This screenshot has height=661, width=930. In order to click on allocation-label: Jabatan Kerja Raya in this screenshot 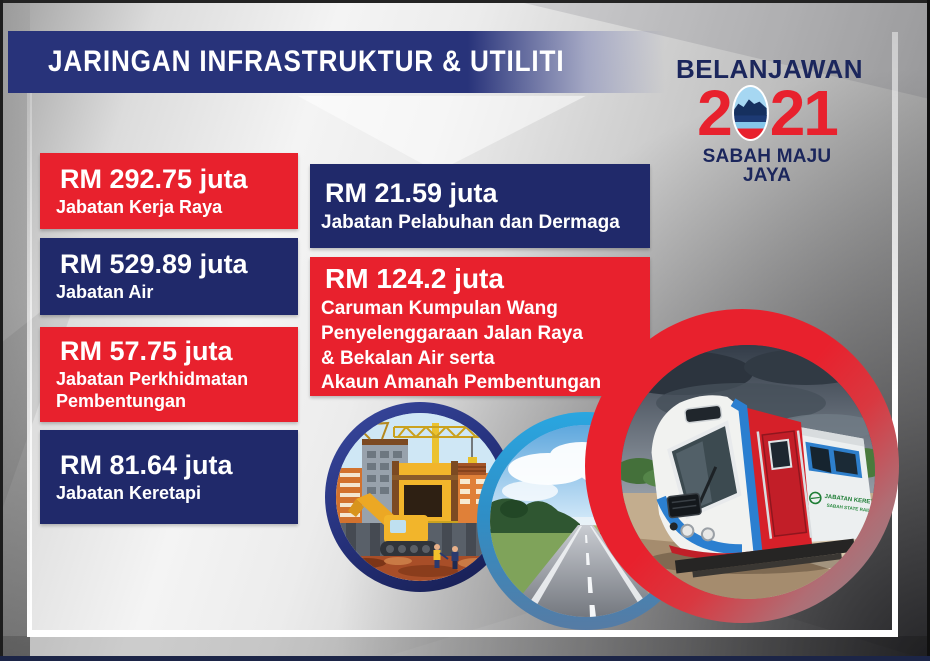, I will do `click(139, 206)`.